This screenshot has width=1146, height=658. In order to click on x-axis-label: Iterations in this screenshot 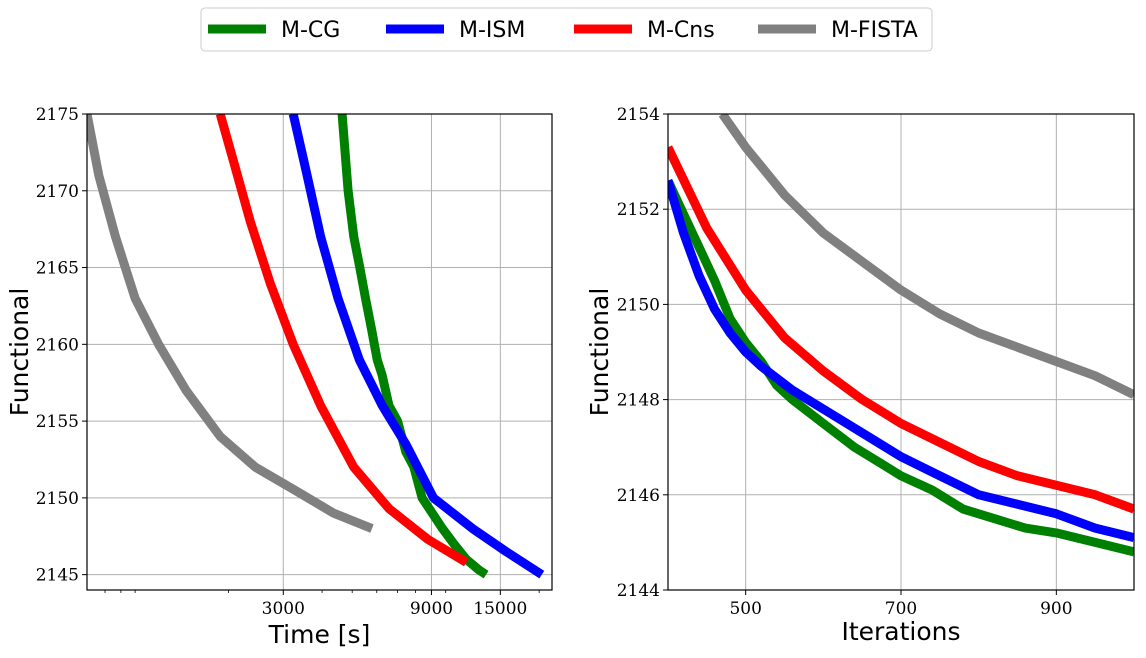, I will do `click(900, 631)`.